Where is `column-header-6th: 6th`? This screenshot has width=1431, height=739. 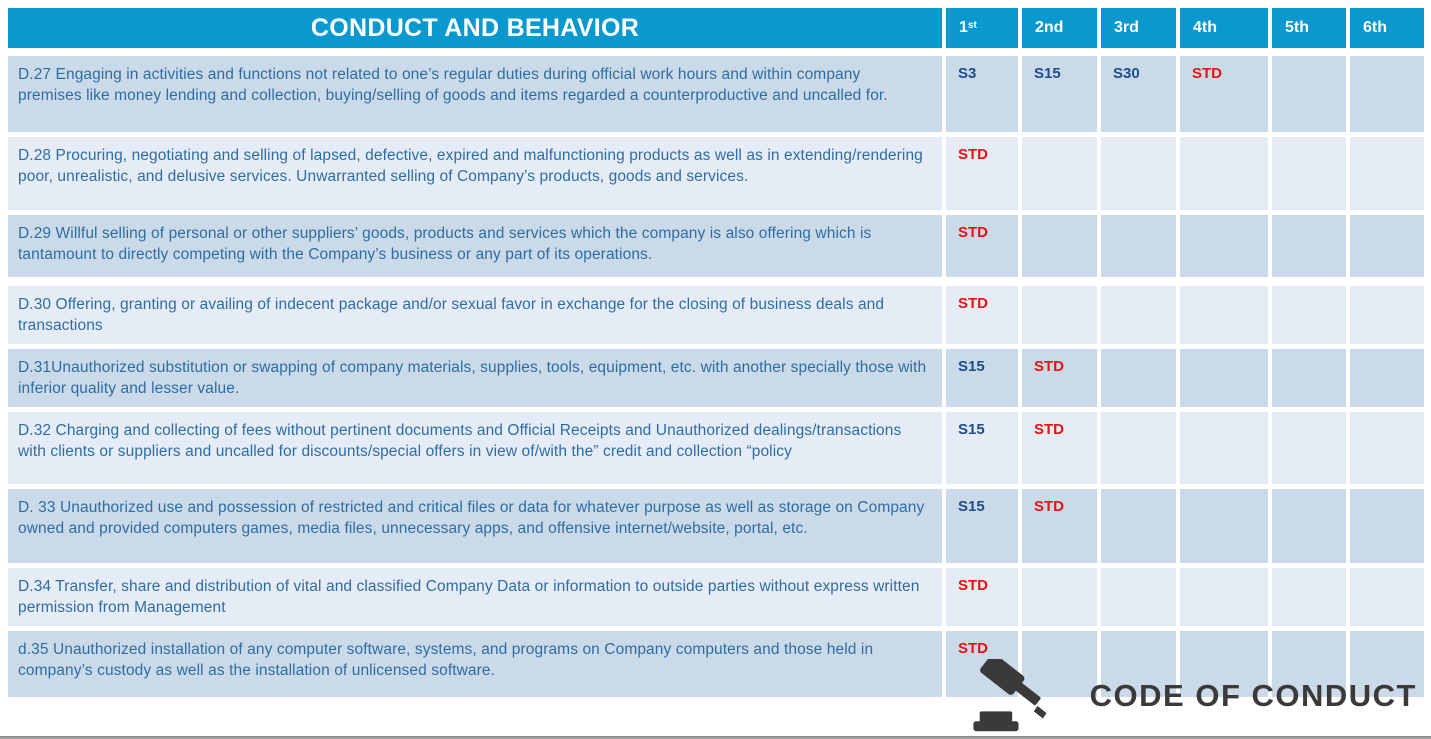
column-header-6th: 6th is located at coordinates (1387, 28).